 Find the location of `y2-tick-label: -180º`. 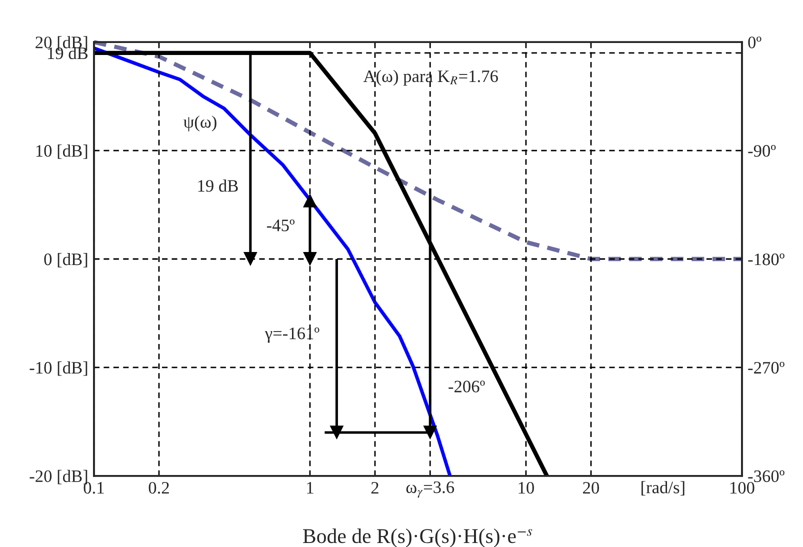

y2-tick-label: -180º is located at coordinates (766, 259).